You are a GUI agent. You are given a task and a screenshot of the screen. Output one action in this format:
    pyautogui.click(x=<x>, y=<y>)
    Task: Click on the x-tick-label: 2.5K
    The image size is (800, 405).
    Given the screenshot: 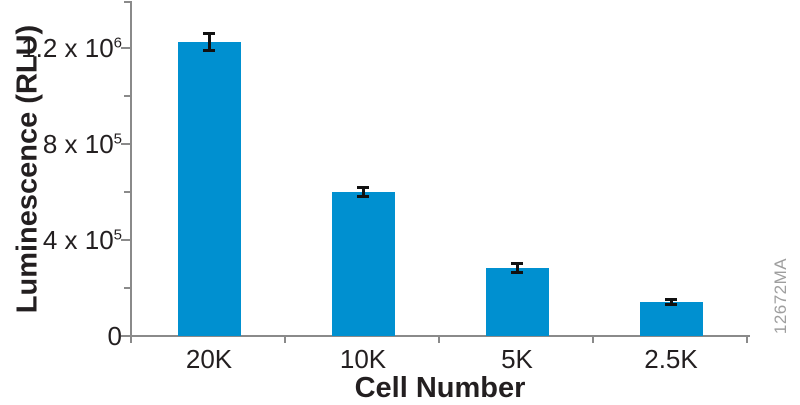 What is the action you would take?
    pyautogui.click(x=671, y=359)
    